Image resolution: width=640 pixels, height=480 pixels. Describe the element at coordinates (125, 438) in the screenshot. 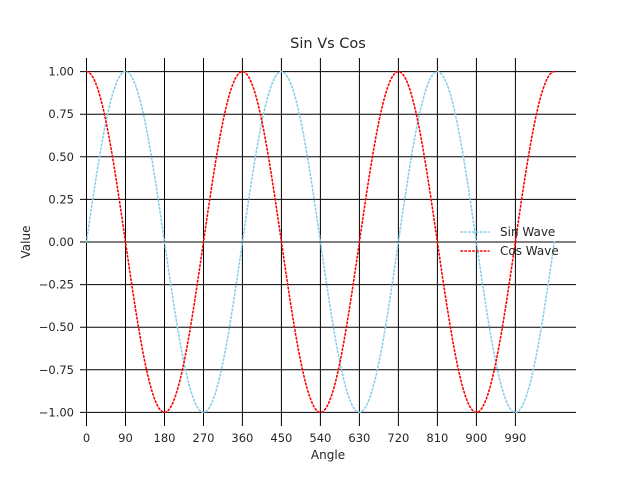

I see `x-tick-label: 90` at that location.